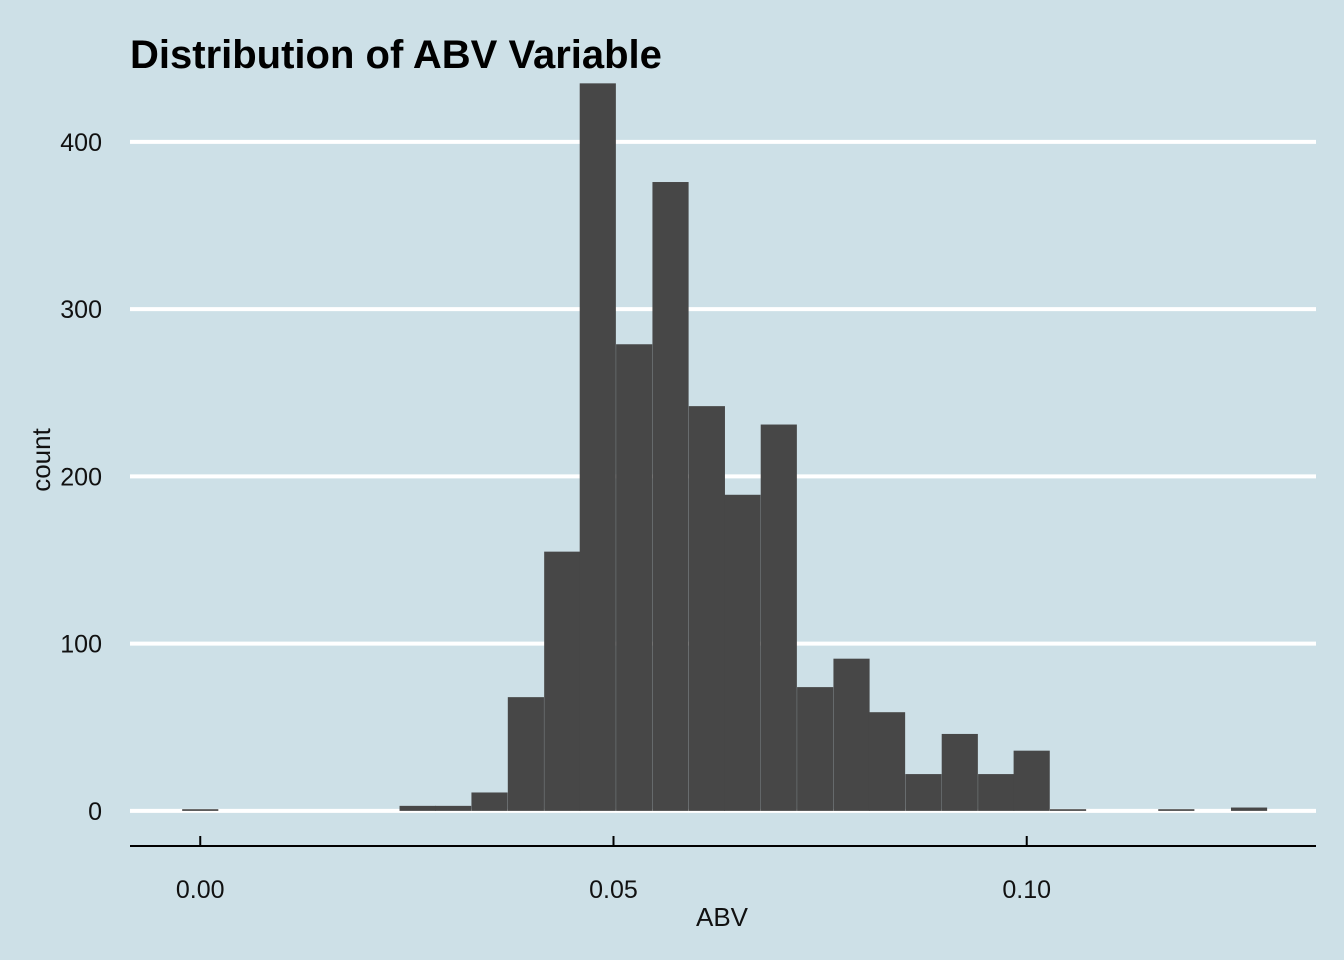  Describe the element at coordinates (81, 143) in the screenshot. I see `y-tick-label: 400` at that location.